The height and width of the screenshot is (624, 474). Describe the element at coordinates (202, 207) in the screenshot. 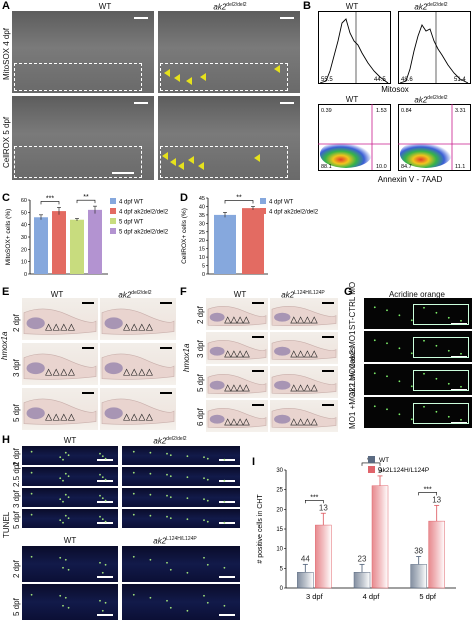

I see `y-tick-label: 40` at that location.